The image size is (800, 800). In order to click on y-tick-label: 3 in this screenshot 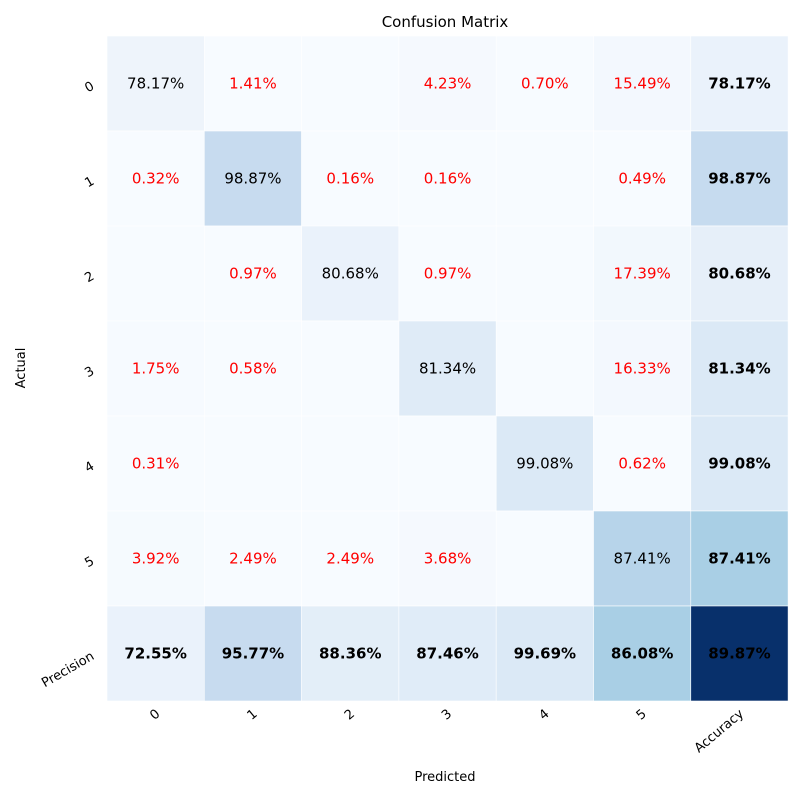, I will do `click(89, 372)`.